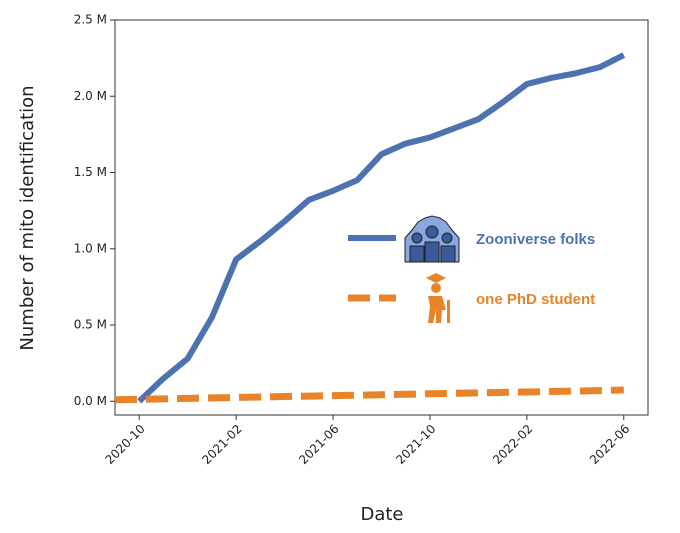  I want to click on y-tick-label: 0.5 M, so click(90, 325).